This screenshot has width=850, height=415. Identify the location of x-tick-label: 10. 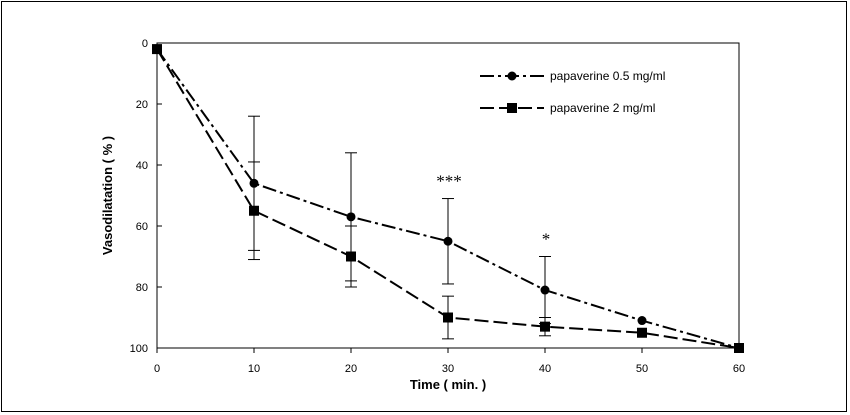
(254, 369).